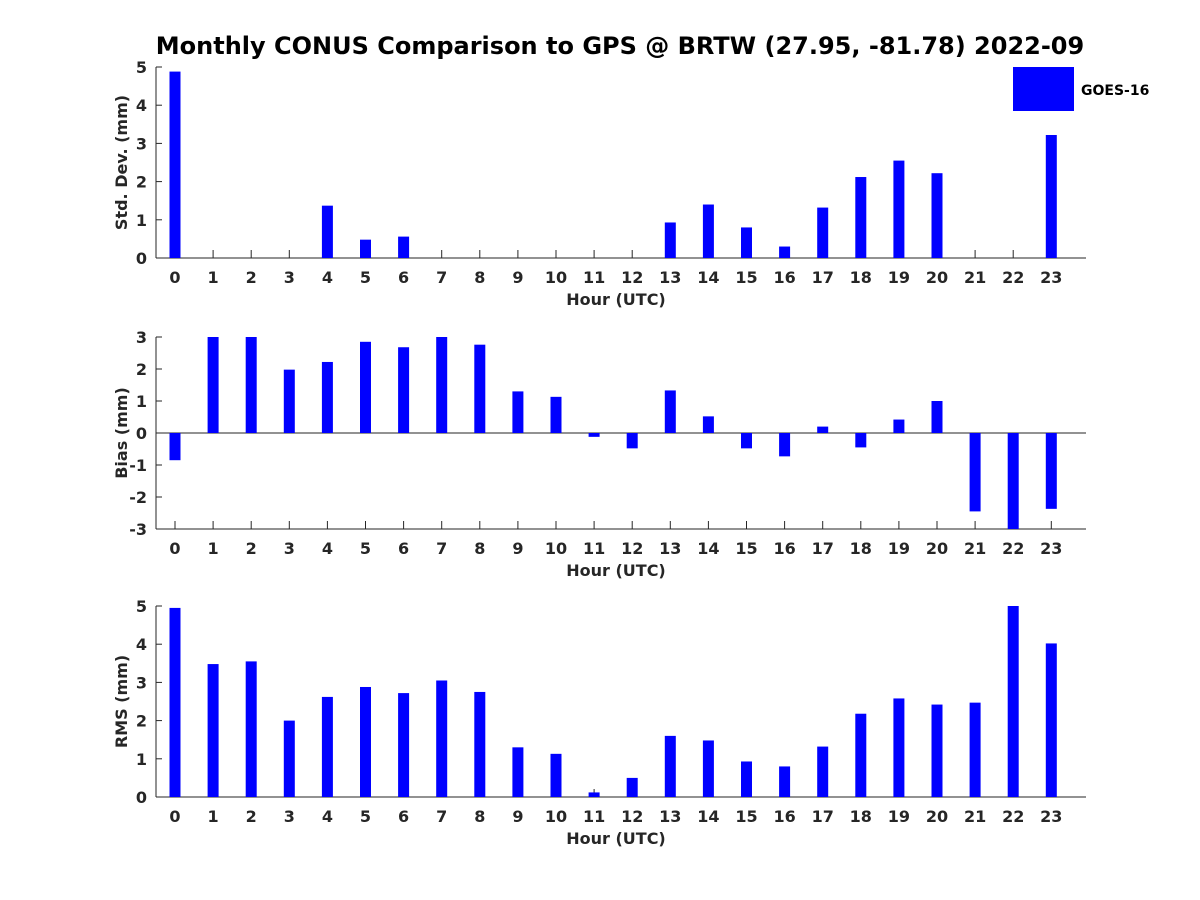 The height and width of the screenshot is (900, 1200). I want to click on chart-0-ytick-label: 4, so click(141, 105).